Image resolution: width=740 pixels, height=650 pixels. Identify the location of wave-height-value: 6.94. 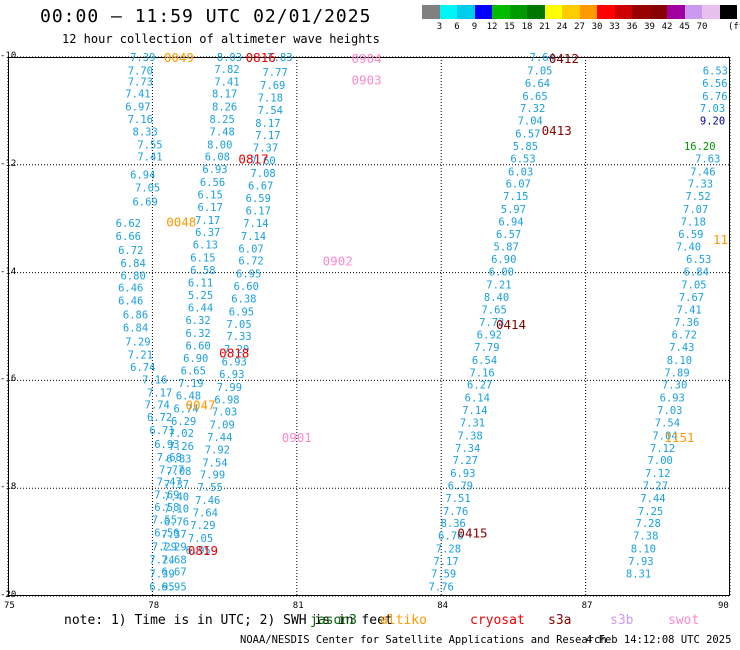
(142, 176).